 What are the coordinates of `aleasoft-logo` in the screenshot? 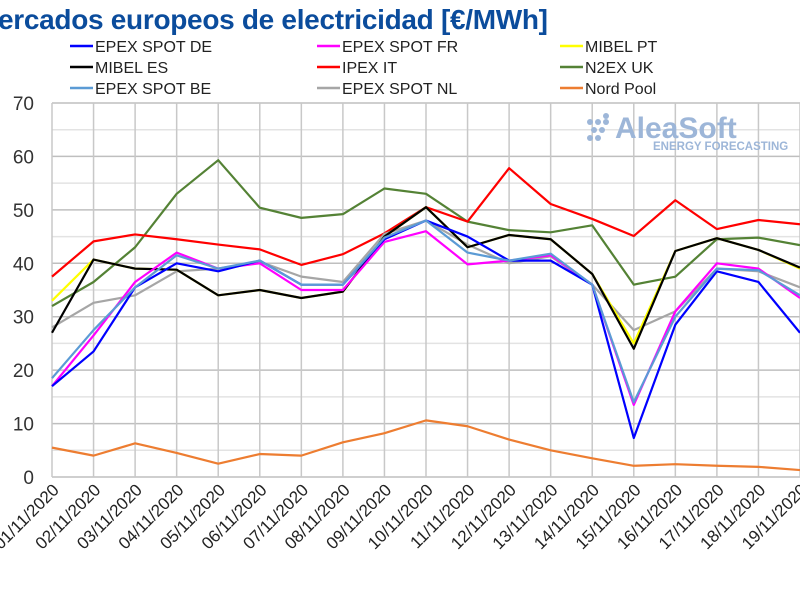 It's located at (598, 127).